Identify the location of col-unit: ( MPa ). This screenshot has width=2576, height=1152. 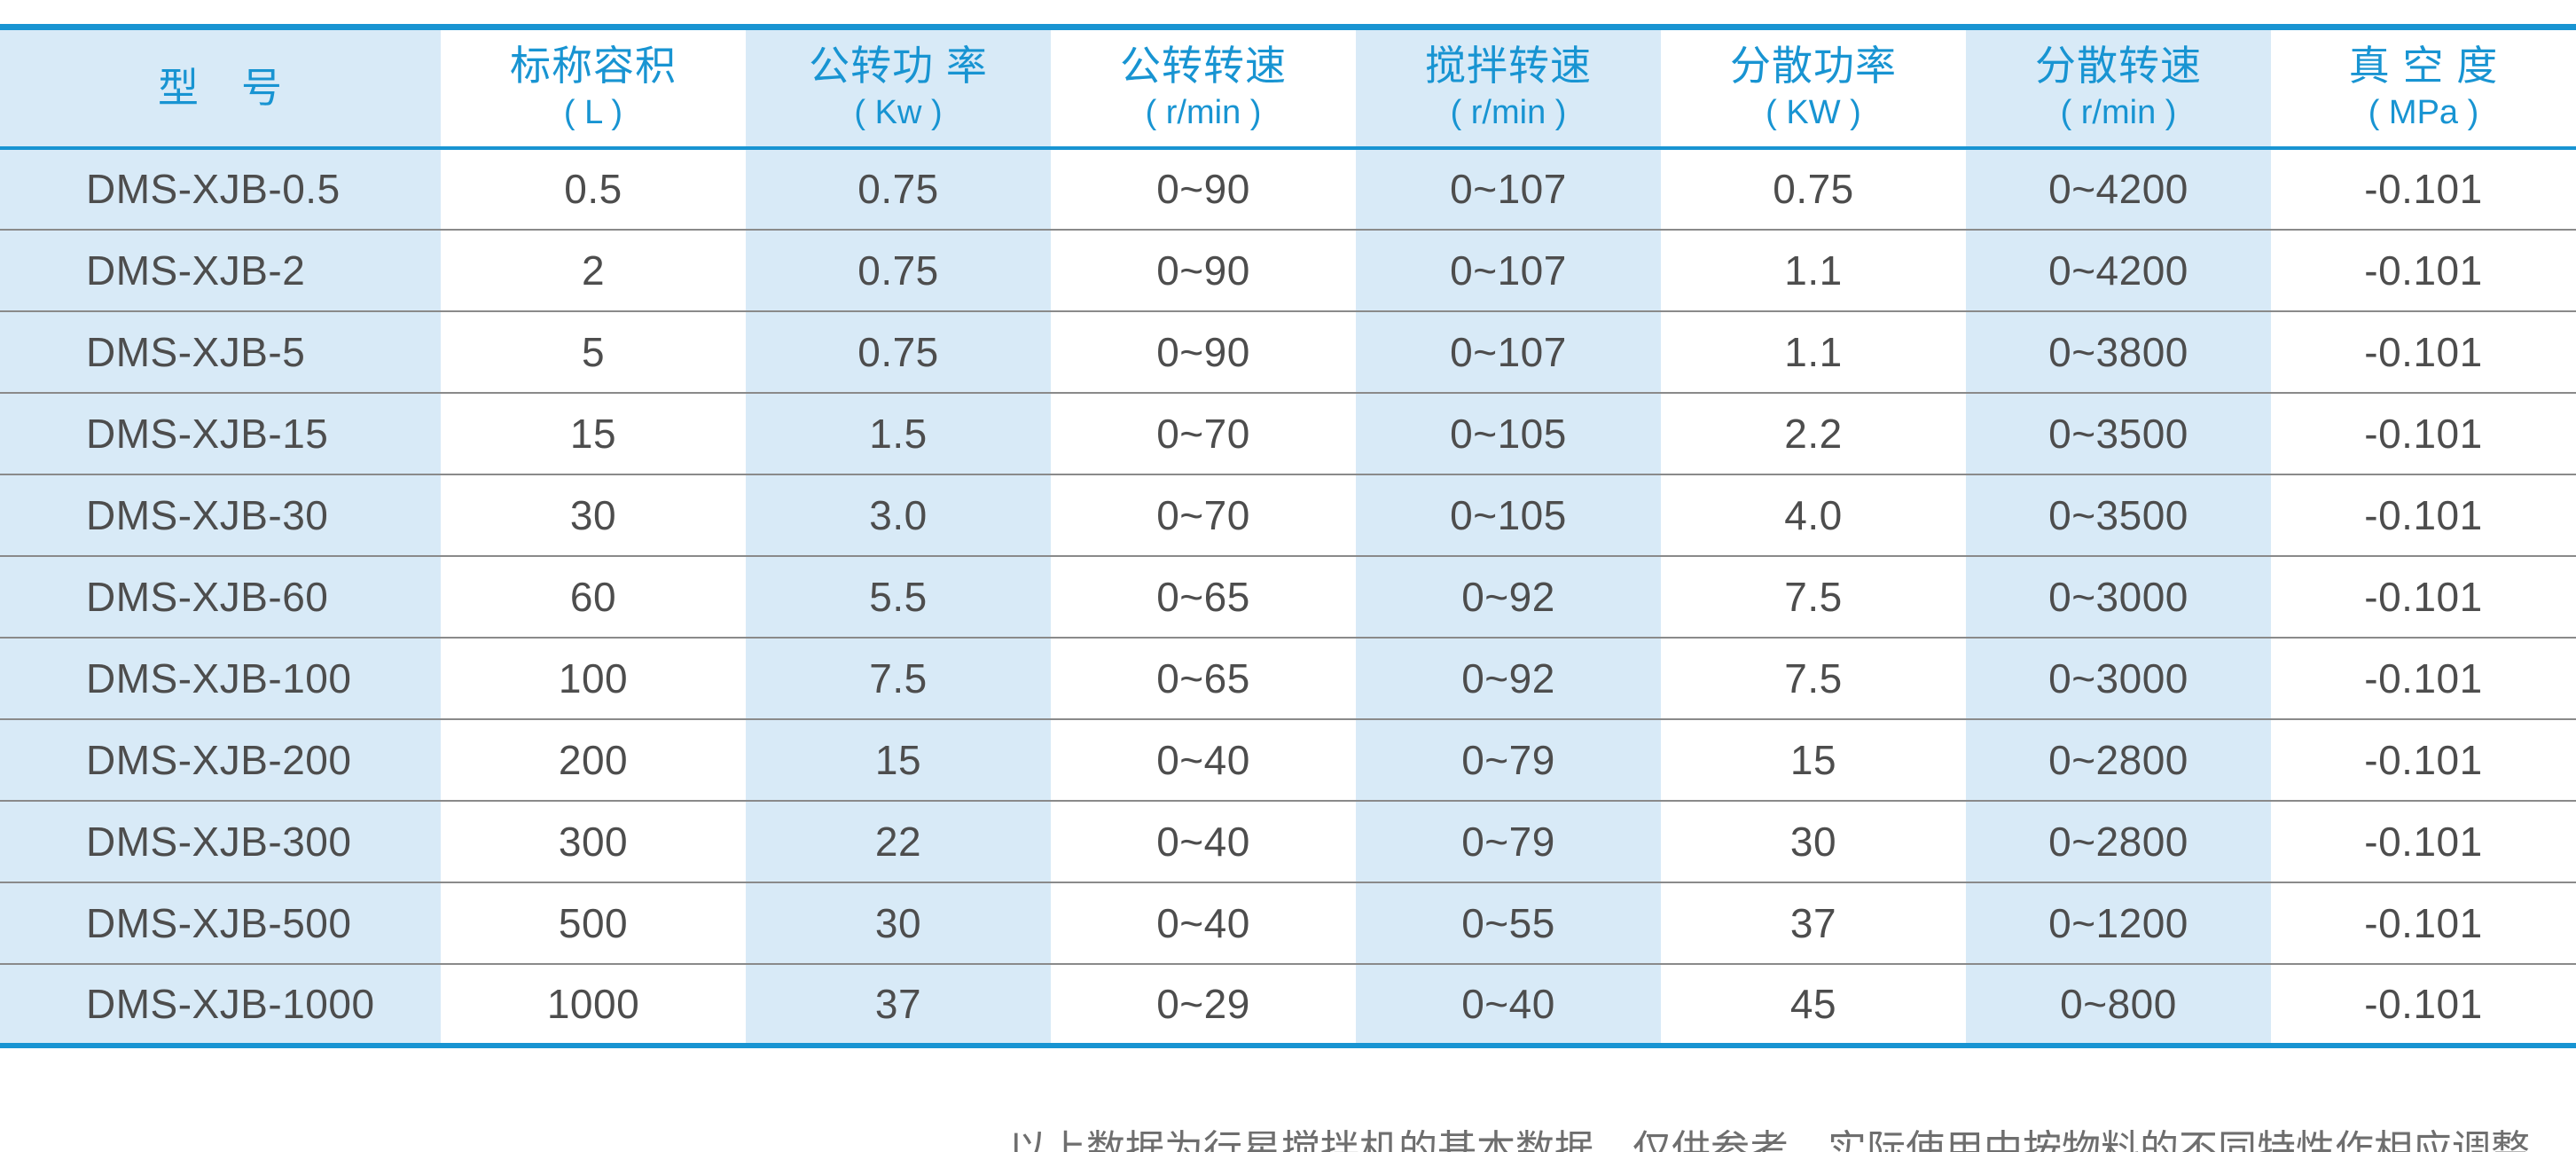
(2423, 112).